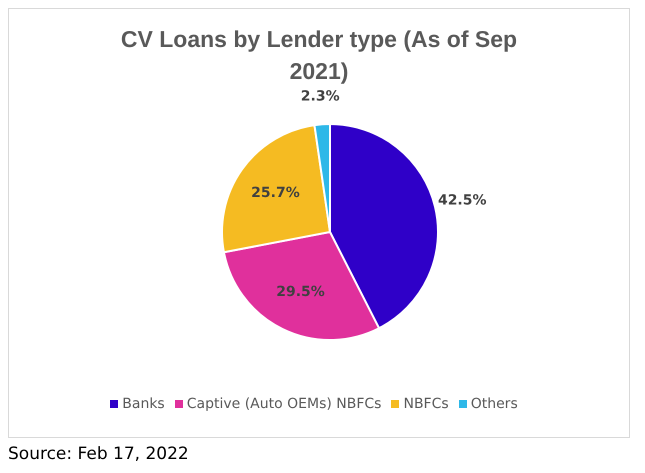 This screenshot has width=645, height=473. What do you see at coordinates (99, 454) in the screenshot?
I see `source-note: Source: Feb 17, 2022` at bounding box center [99, 454].